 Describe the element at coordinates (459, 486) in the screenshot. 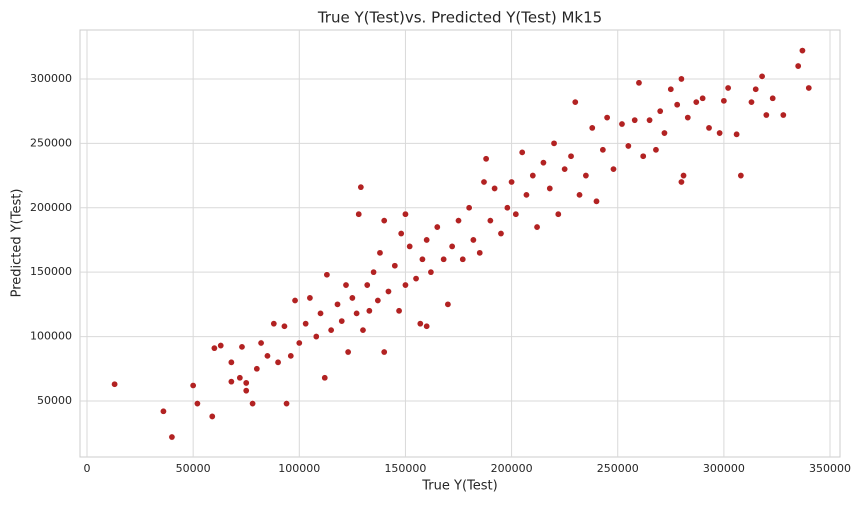

I see `x-axis-label: True Y(Test)` at that location.